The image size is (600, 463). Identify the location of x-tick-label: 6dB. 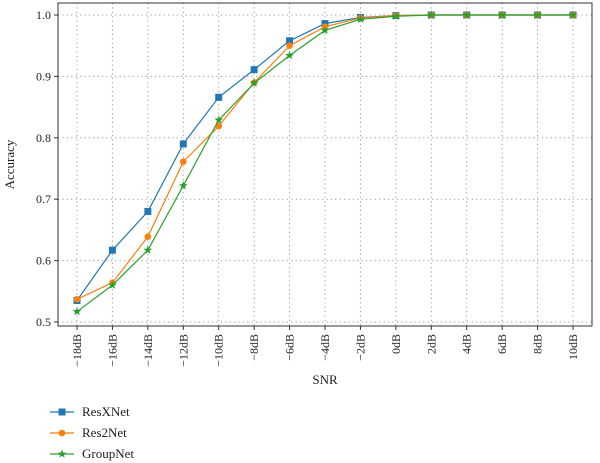
(502, 344).